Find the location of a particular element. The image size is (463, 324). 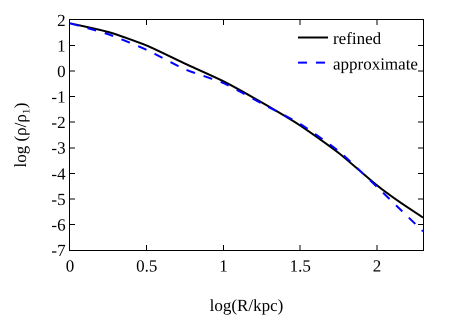

x-axis-title: log(R/kpc) is located at coordinates (247, 305).